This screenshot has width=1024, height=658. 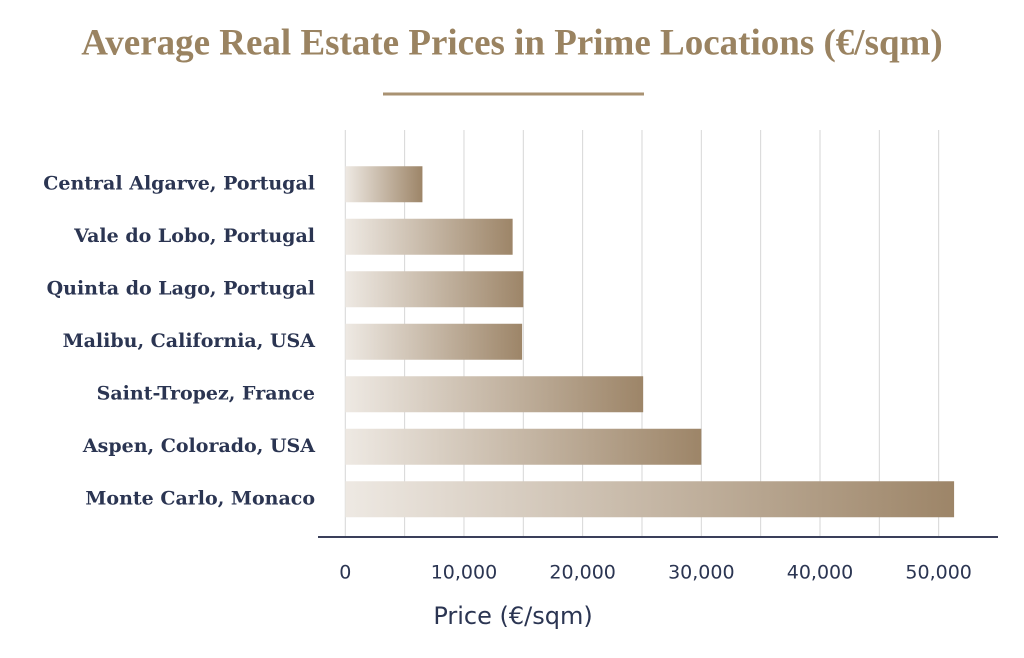 What do you see at coordinates (206, 393) in the screenshot?
I see `y-tick-label: Saint-Tropez, France` at bounding box center [206, 393].